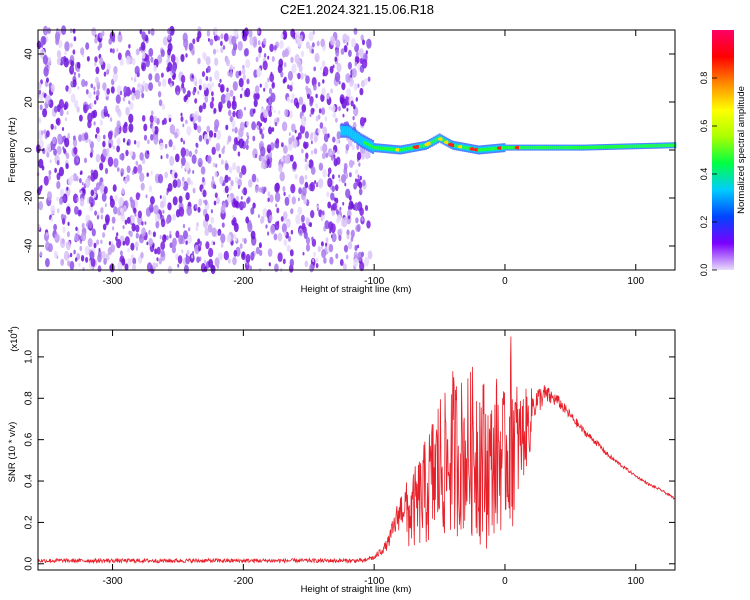 This screenshot has height=600, width=750. Describe the element at coordinates (374, 581) in the screenshot. I see `x-tick-label: -100` at that location.